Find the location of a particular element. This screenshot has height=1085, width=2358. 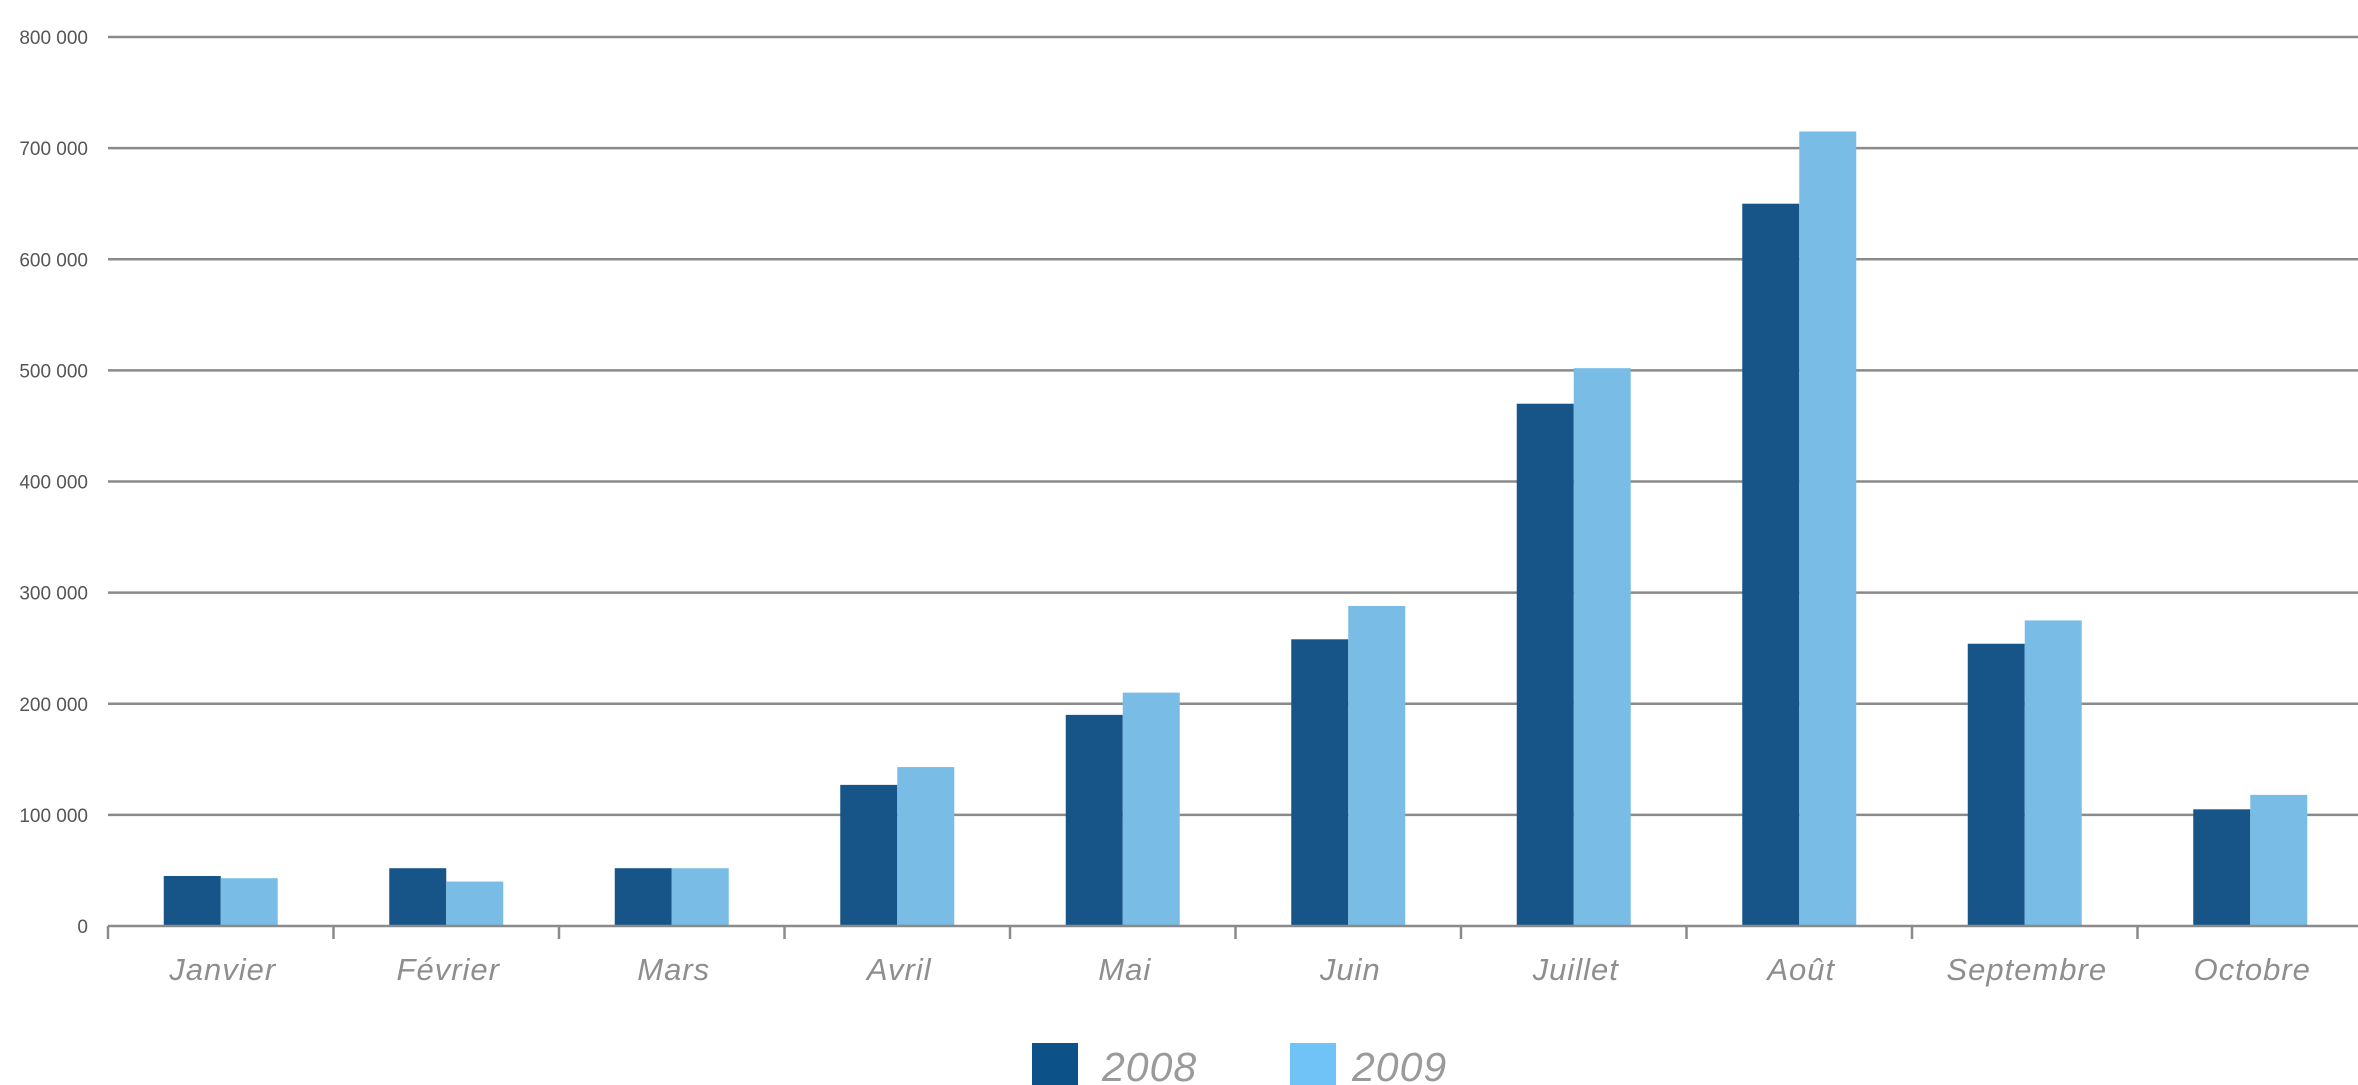

x-tick-label: Mai is located at coordinates (1124, 969).